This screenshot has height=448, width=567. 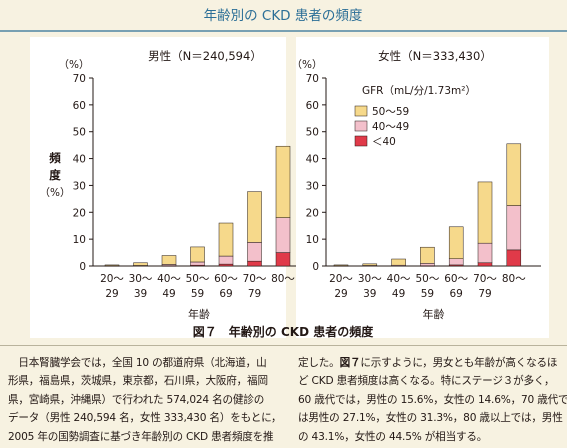 What do you see at coordinates (426, 381) in the screenshot?
I see `body-line: ど CKD 患者頻度は高くなる。特にステージ３が多く，` at bounding box center [426, 381].